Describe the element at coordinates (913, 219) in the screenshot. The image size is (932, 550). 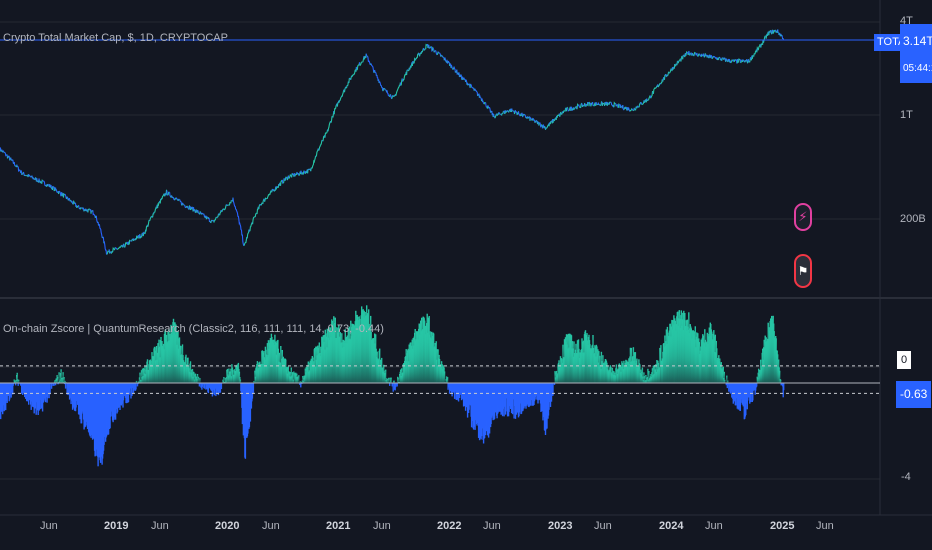
I see `y-tick-label: 200B` at that location.